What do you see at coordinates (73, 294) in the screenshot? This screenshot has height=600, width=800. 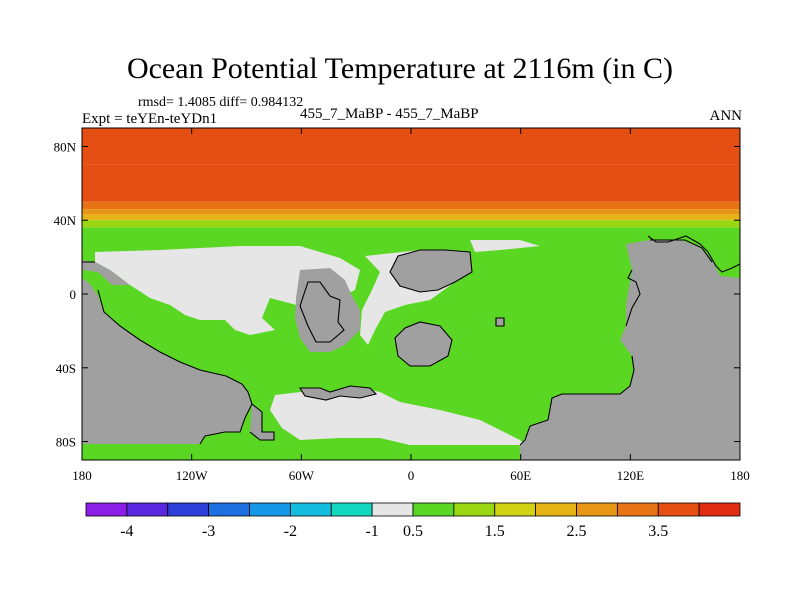 I see `y-tick-label: 0` at bounding box center [73, 294].